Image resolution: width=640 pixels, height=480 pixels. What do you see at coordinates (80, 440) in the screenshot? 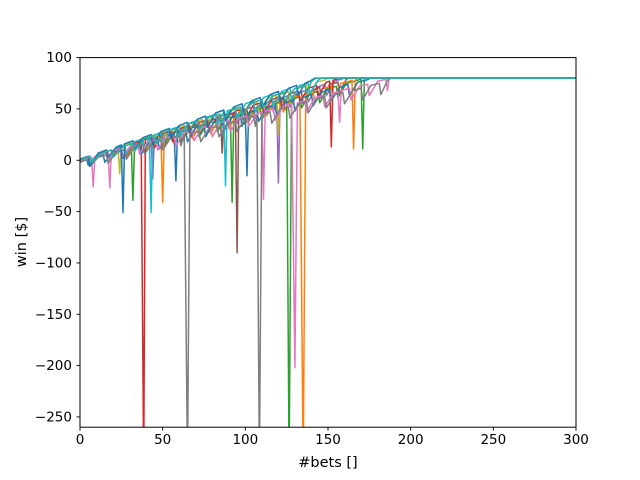
I see `x-tick-label: 0` at bounding box center [80, 440].